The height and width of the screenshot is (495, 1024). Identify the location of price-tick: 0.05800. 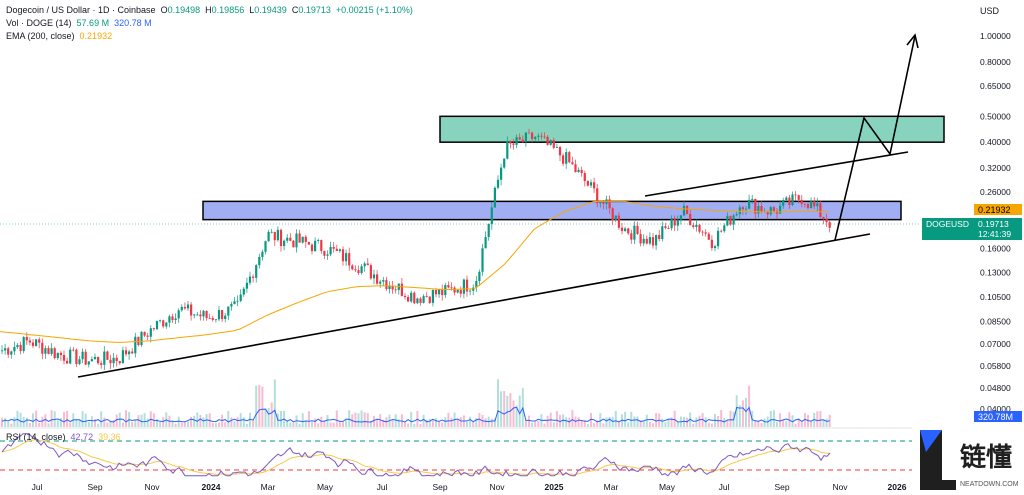
(995, 366).